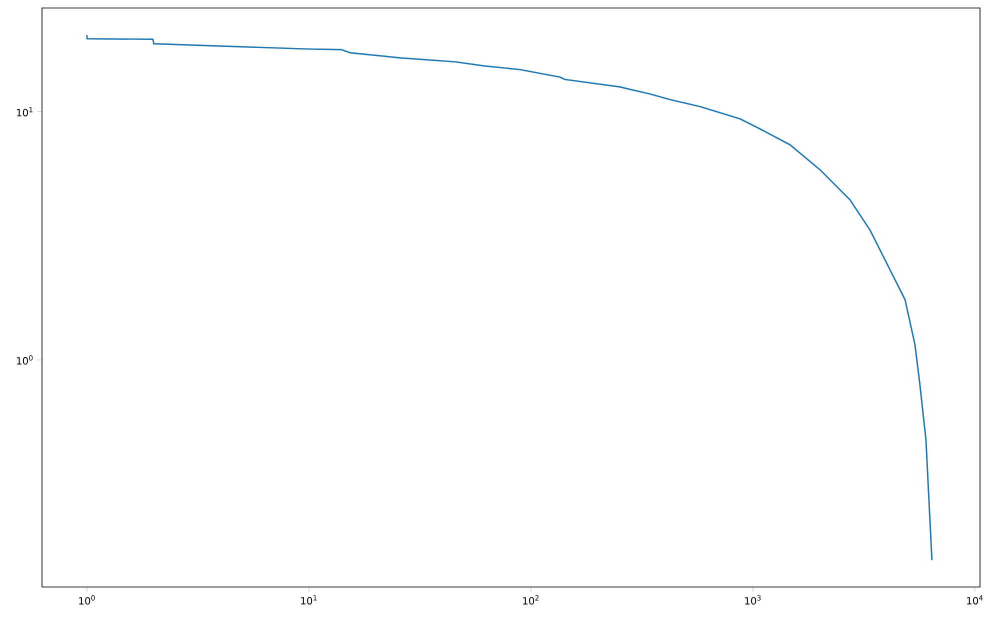 The height and width of the screenshot is (625, 996). I want to click on x-tick-label: 10$^{4}$, so click(975, 600).